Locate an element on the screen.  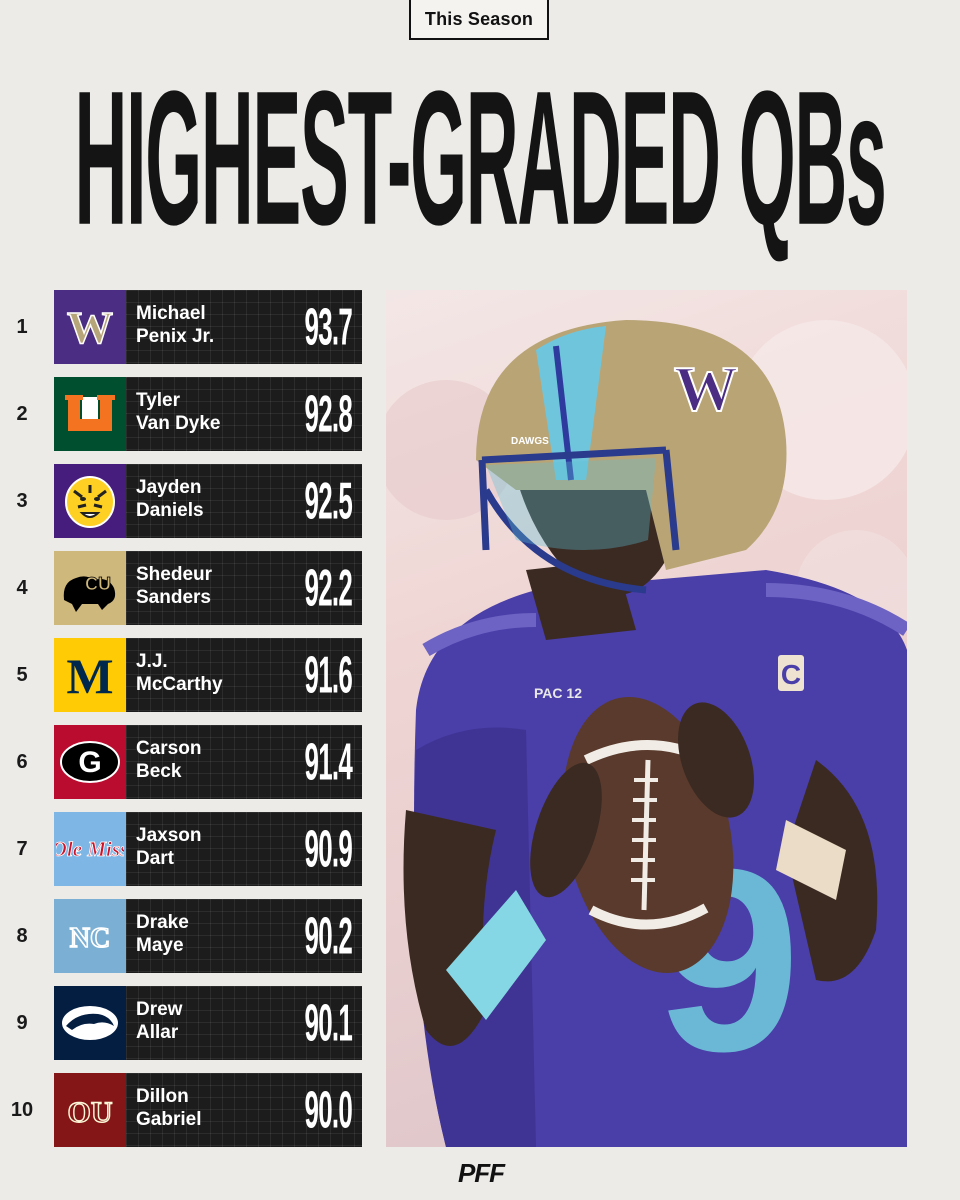
penn-state-logo is located at coordinates (90, 1023).